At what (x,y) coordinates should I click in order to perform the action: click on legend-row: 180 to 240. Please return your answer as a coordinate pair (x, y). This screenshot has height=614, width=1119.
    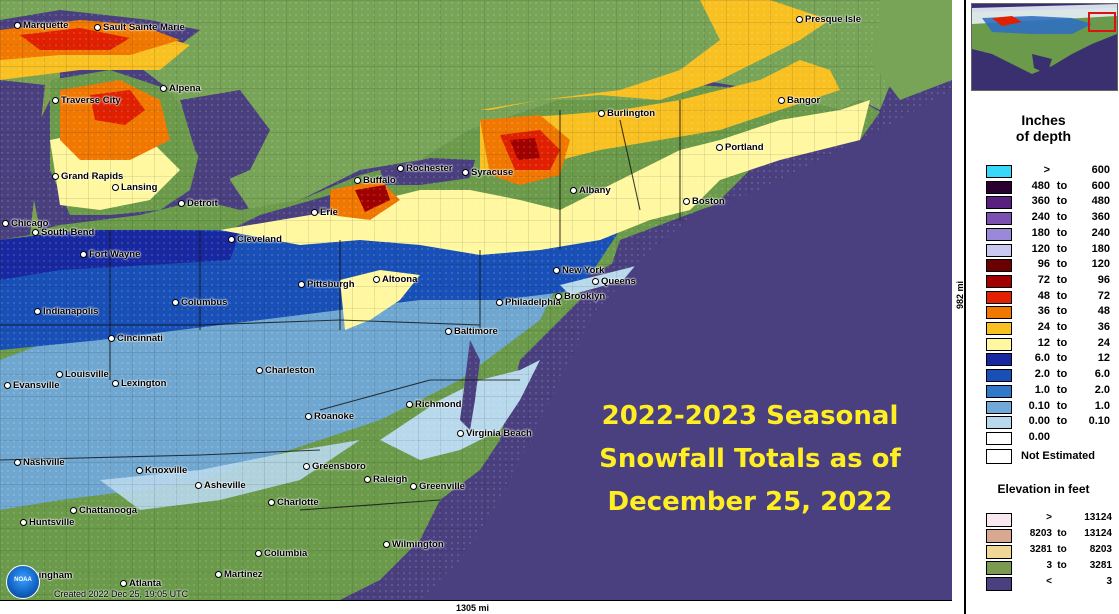
    Looking at the image, I should click on (1051, 234).